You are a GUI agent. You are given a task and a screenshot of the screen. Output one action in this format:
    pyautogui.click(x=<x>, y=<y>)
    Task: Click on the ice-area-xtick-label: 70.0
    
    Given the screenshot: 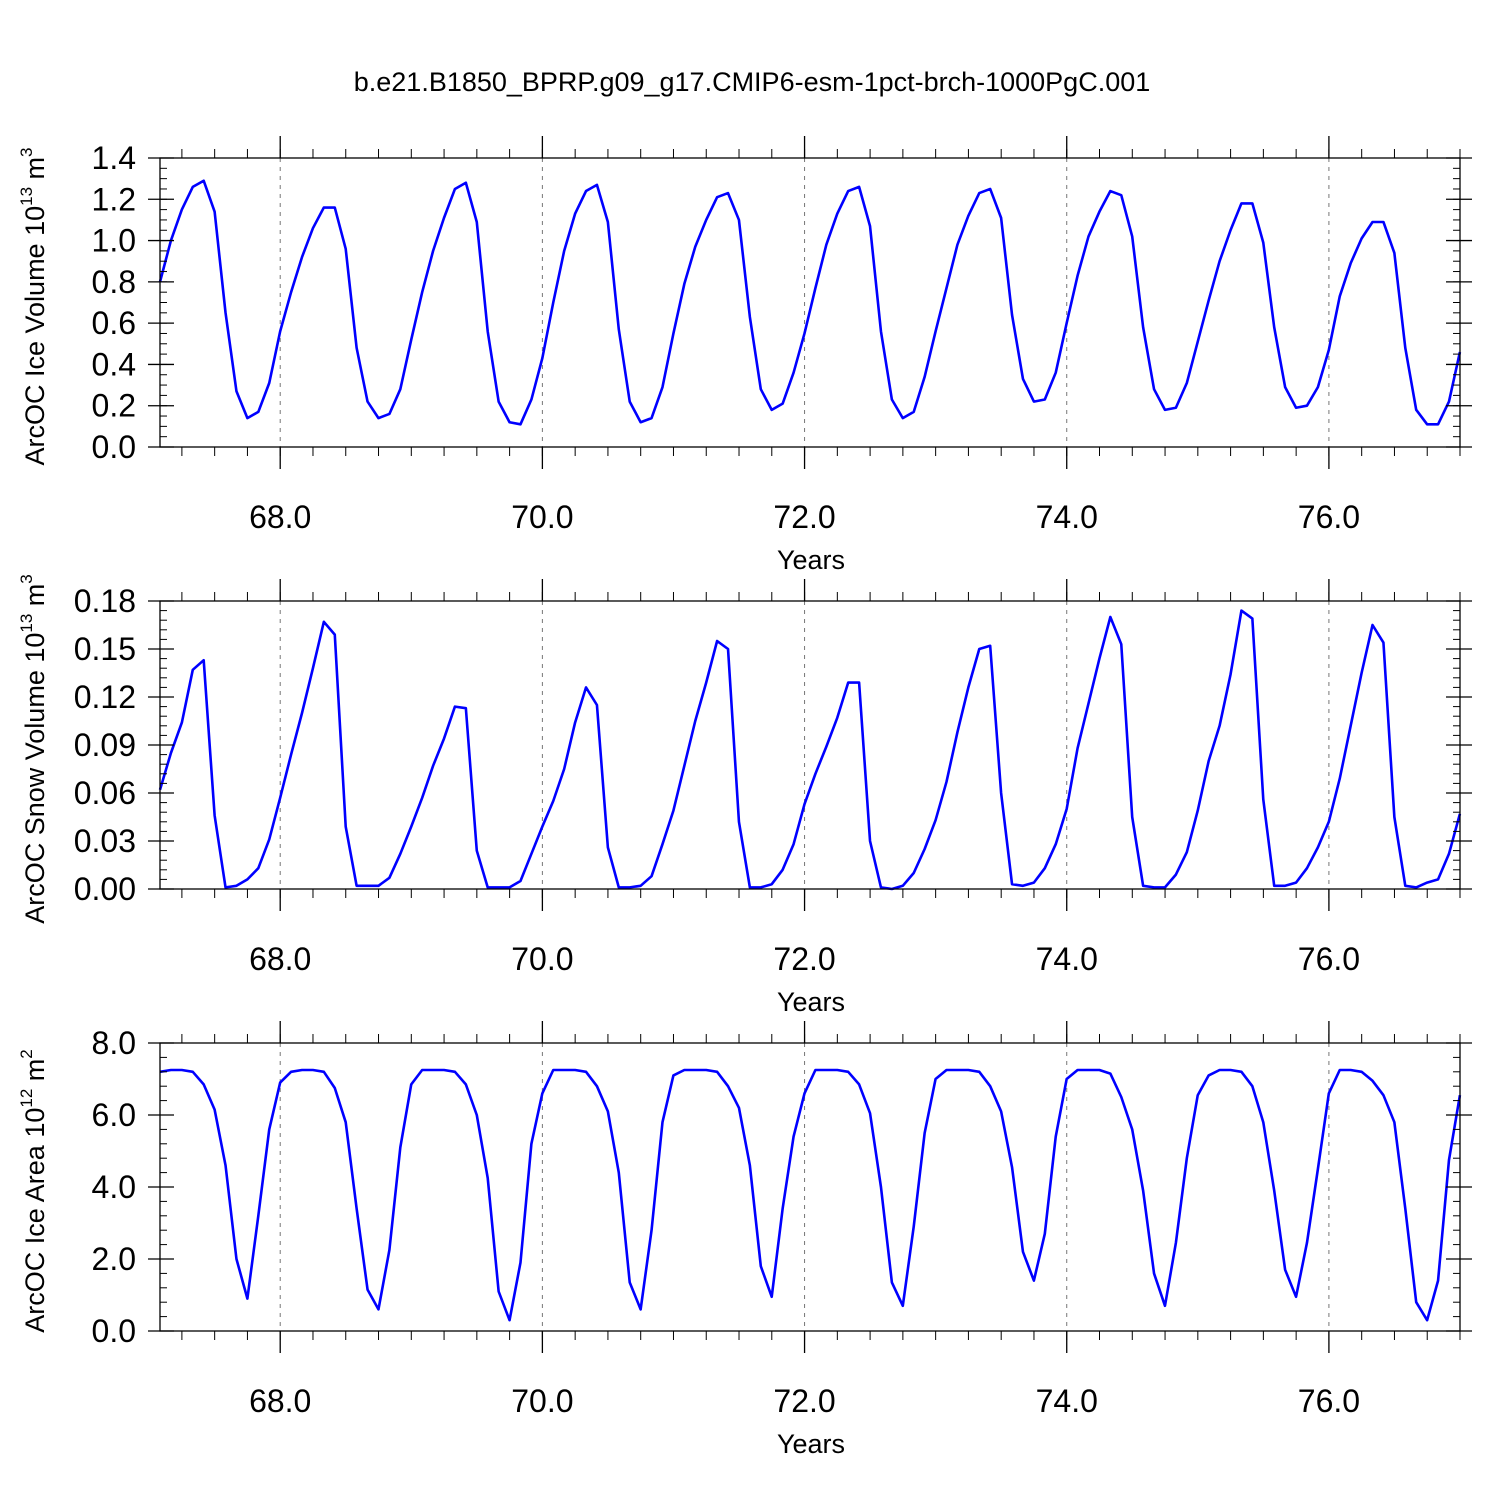 What is the action you would take?
    pyautogui.click(x=542, y=1401)
    